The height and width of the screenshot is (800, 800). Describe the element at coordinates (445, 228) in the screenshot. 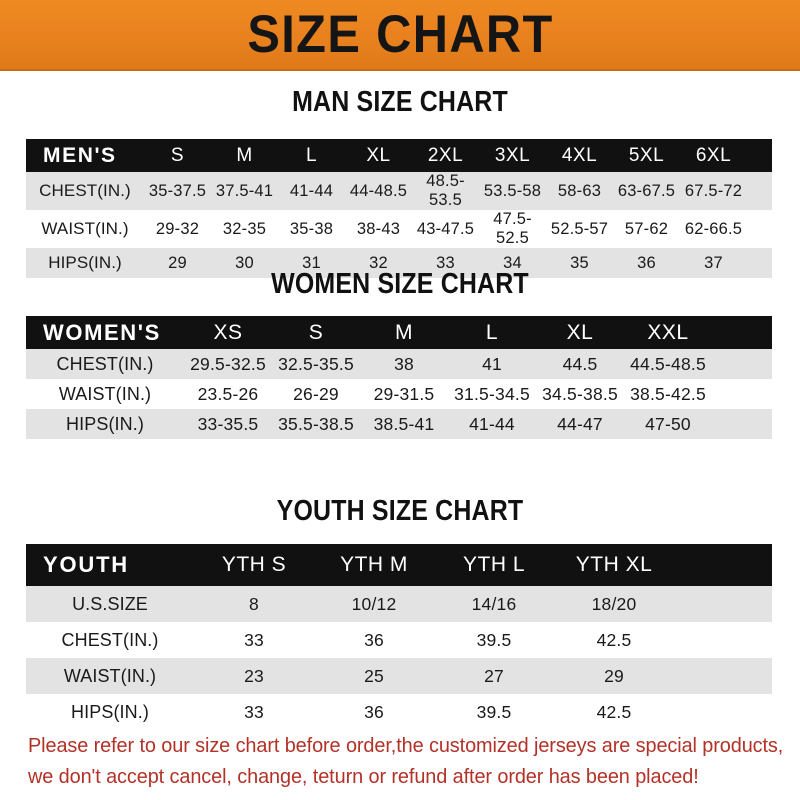

I see `men-cell: 43-47.5` at that location.